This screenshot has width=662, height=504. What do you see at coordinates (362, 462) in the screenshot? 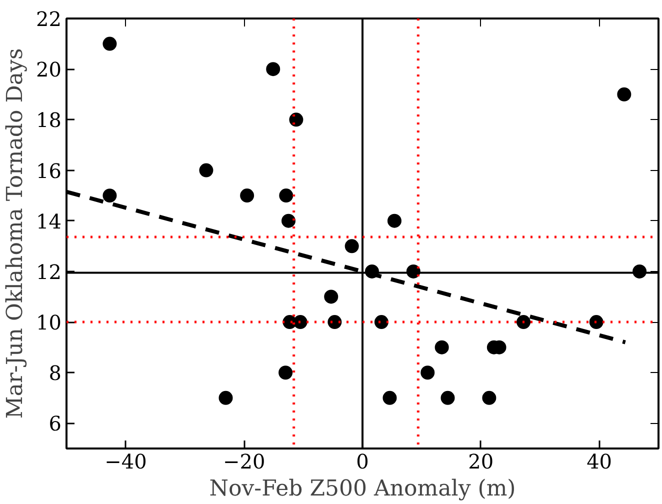
I see `x-tick-label: 0` at bounding box center [362, 462].